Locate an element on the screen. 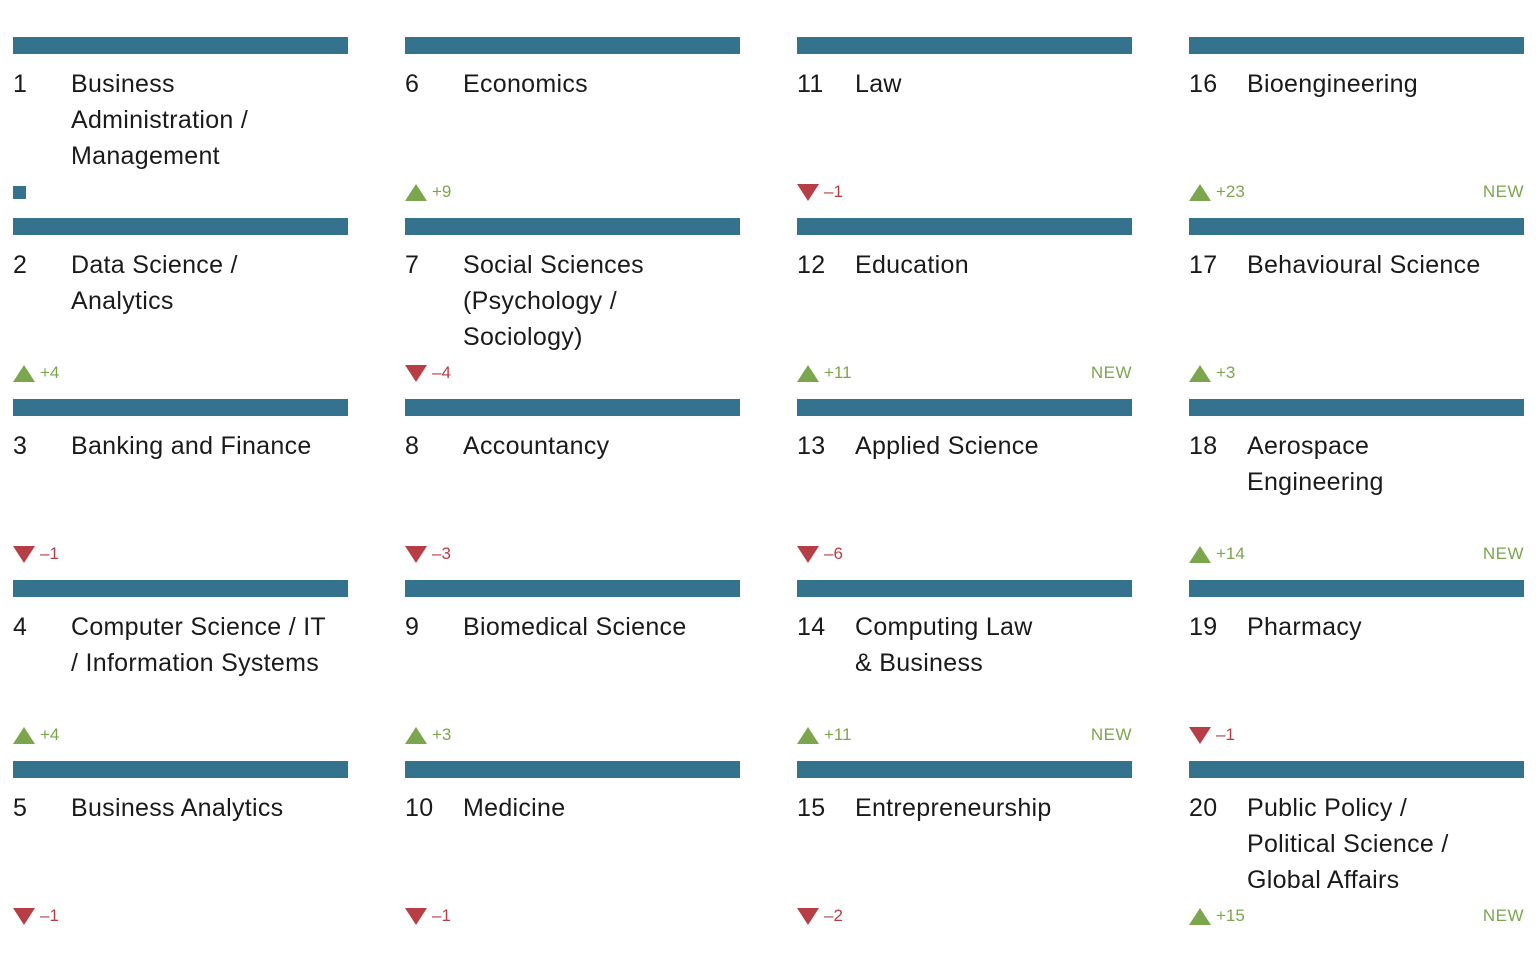 The height and width of the screenshot is (960, 1536). ranking-item: 1 Business Administration / Management is located at coordinates (180, 127).